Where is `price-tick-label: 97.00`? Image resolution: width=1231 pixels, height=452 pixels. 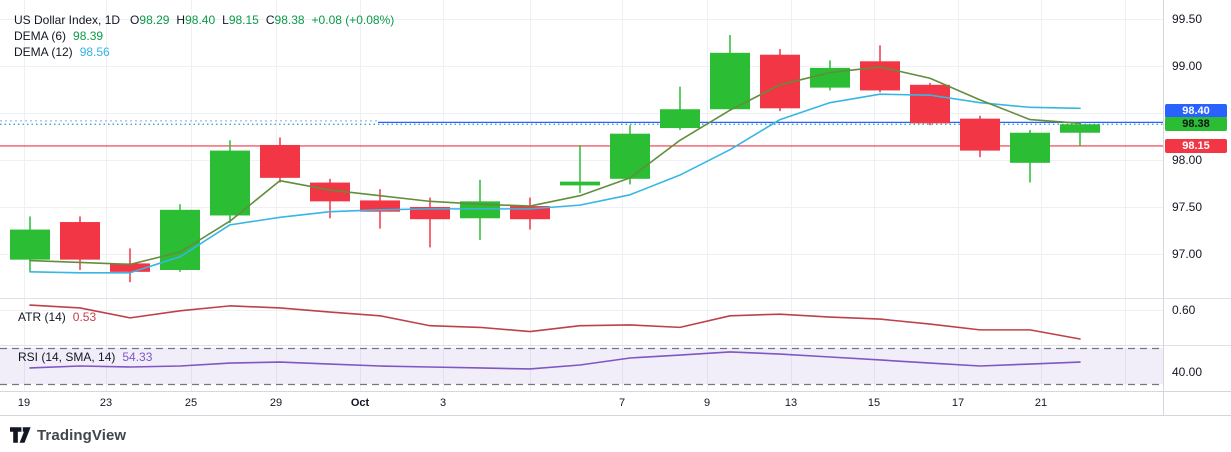 price-tick-label: 97.00 is located at coordinates (1187, 254).